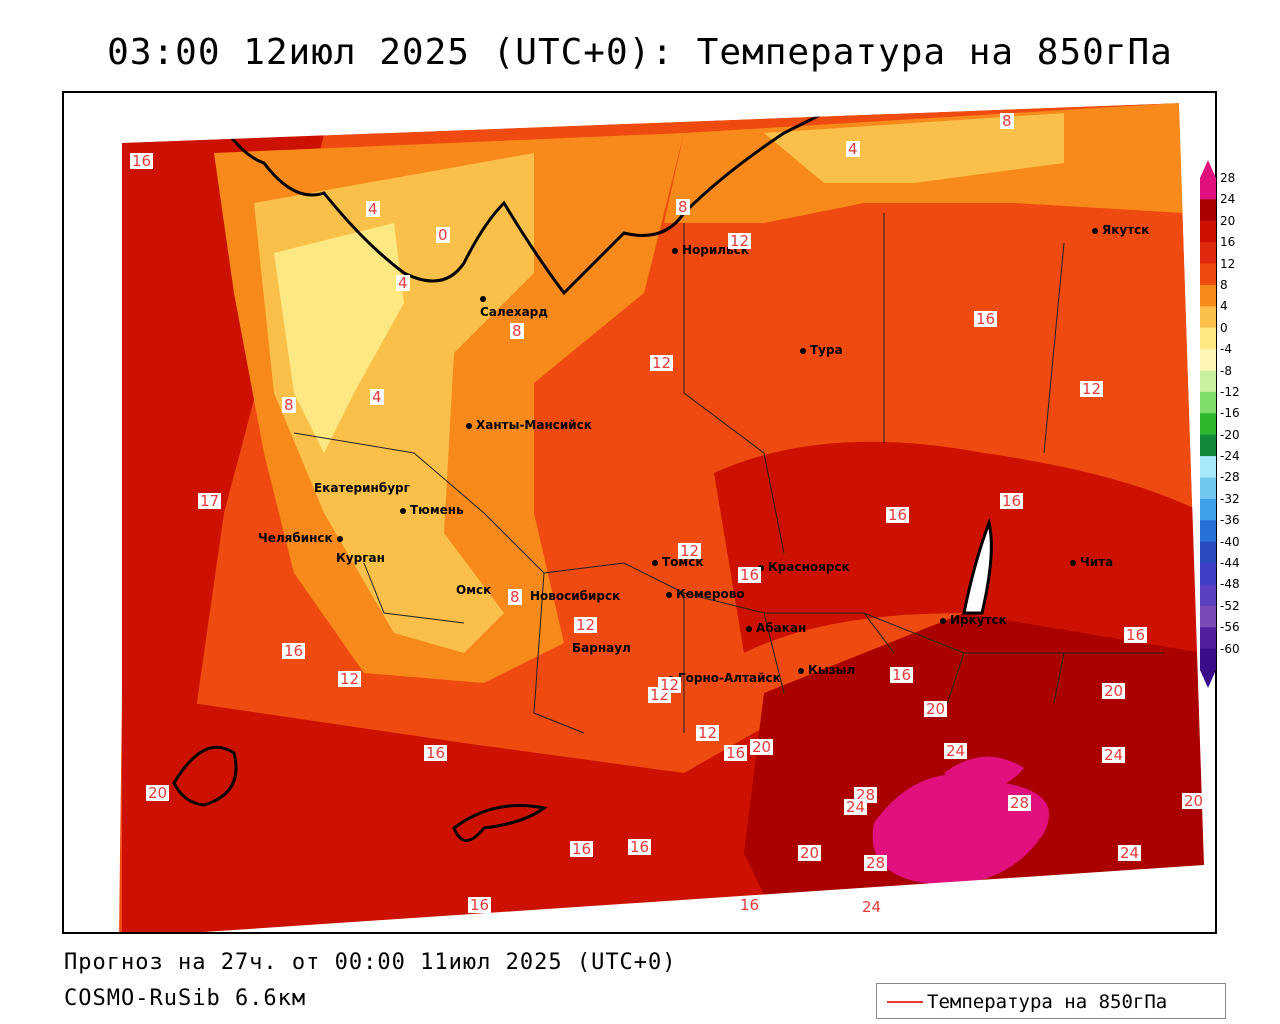 This screenshot has height=1024, width=1280. What do you see at coordinates (959, 547) in the screenshot?
I see `central-16-region` at bounding box center [959, 547].